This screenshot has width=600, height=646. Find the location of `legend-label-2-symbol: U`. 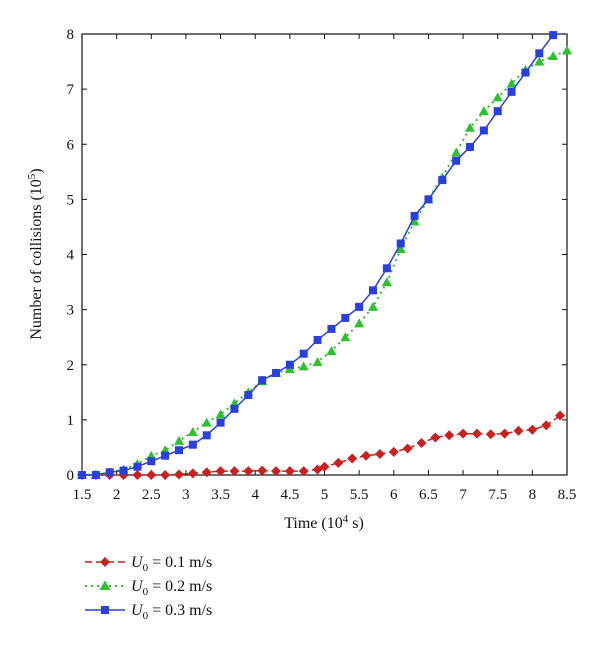

legend-label-2-symbol: U is located at coordinates (137, 586).